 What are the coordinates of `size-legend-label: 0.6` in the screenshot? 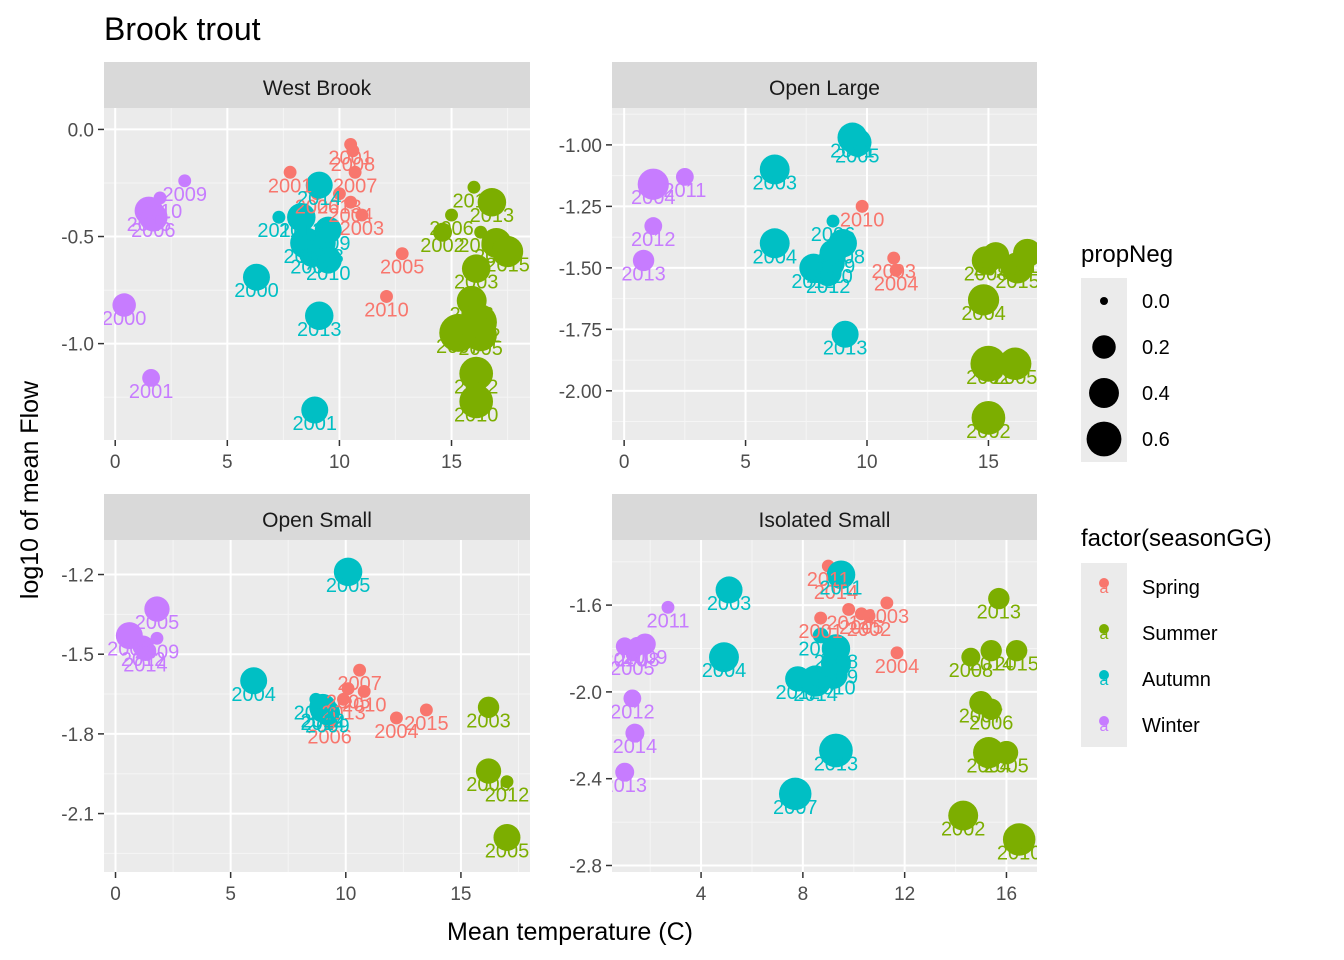 It's located at (1156, 440).